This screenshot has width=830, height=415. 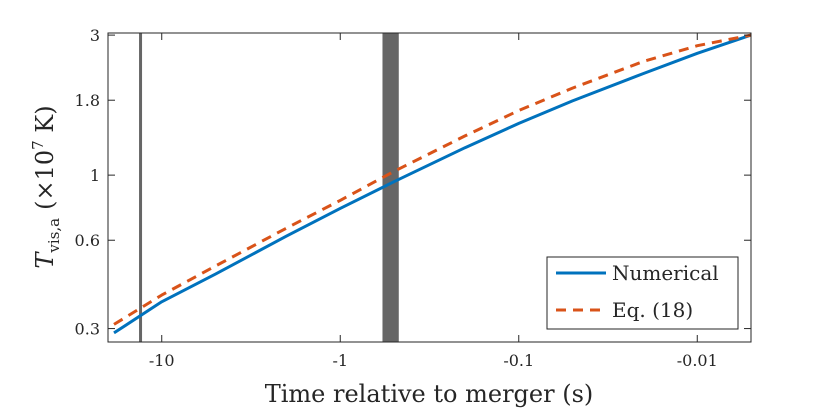 What do you see at coordinates (45, 180) in the screenshot?
I see `y-axis-unit-prefix: (×10` at bounding box center [45, 180].